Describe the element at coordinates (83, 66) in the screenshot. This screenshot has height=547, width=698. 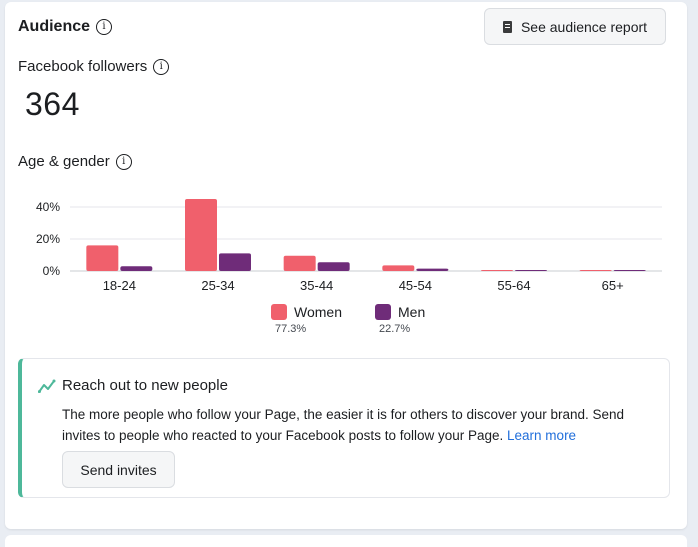
I see `followers-label-text: Facebook followers` at that location.